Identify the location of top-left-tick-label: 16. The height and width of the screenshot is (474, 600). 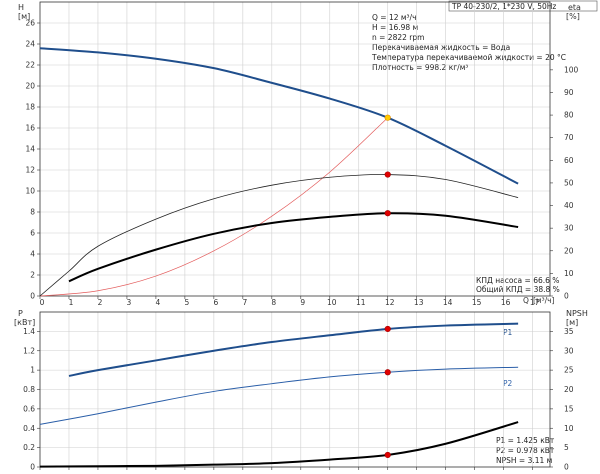
(30, 128).